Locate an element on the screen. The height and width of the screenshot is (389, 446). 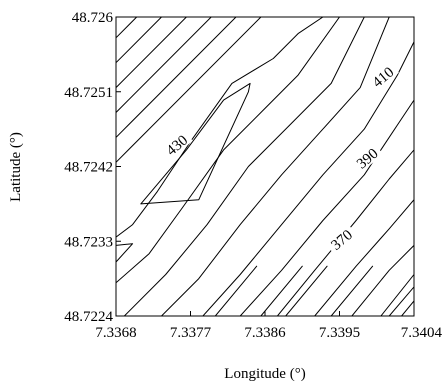
contour-label: 370 is located at coordinates (341, 239).